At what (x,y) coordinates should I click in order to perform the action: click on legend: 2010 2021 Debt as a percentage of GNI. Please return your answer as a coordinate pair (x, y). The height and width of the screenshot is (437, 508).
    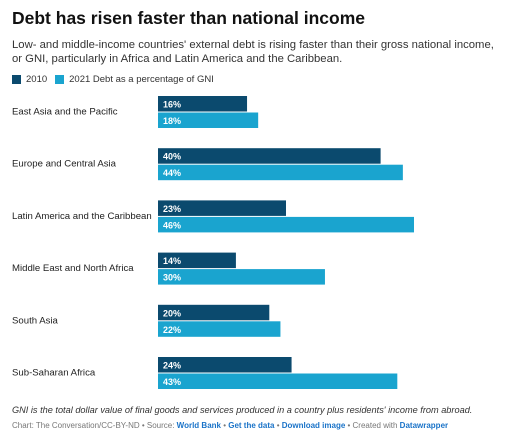
    Looking at the image, I should click on (117, 79).